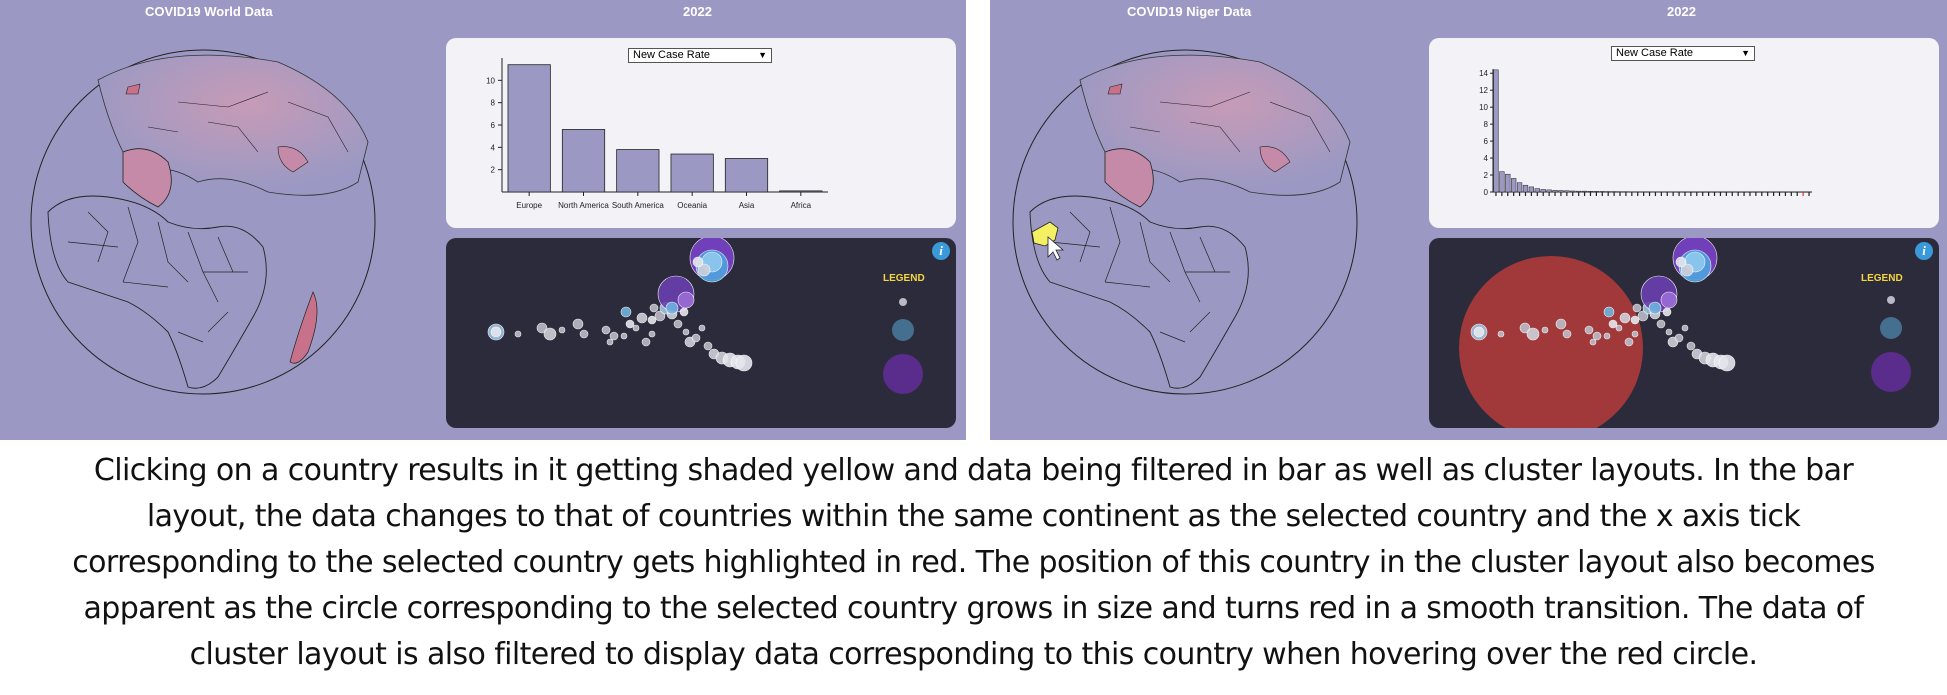 Image resolution: width=1947 pixels, height=695 pixels. I want to click on bar-asia, so click(746, 175).